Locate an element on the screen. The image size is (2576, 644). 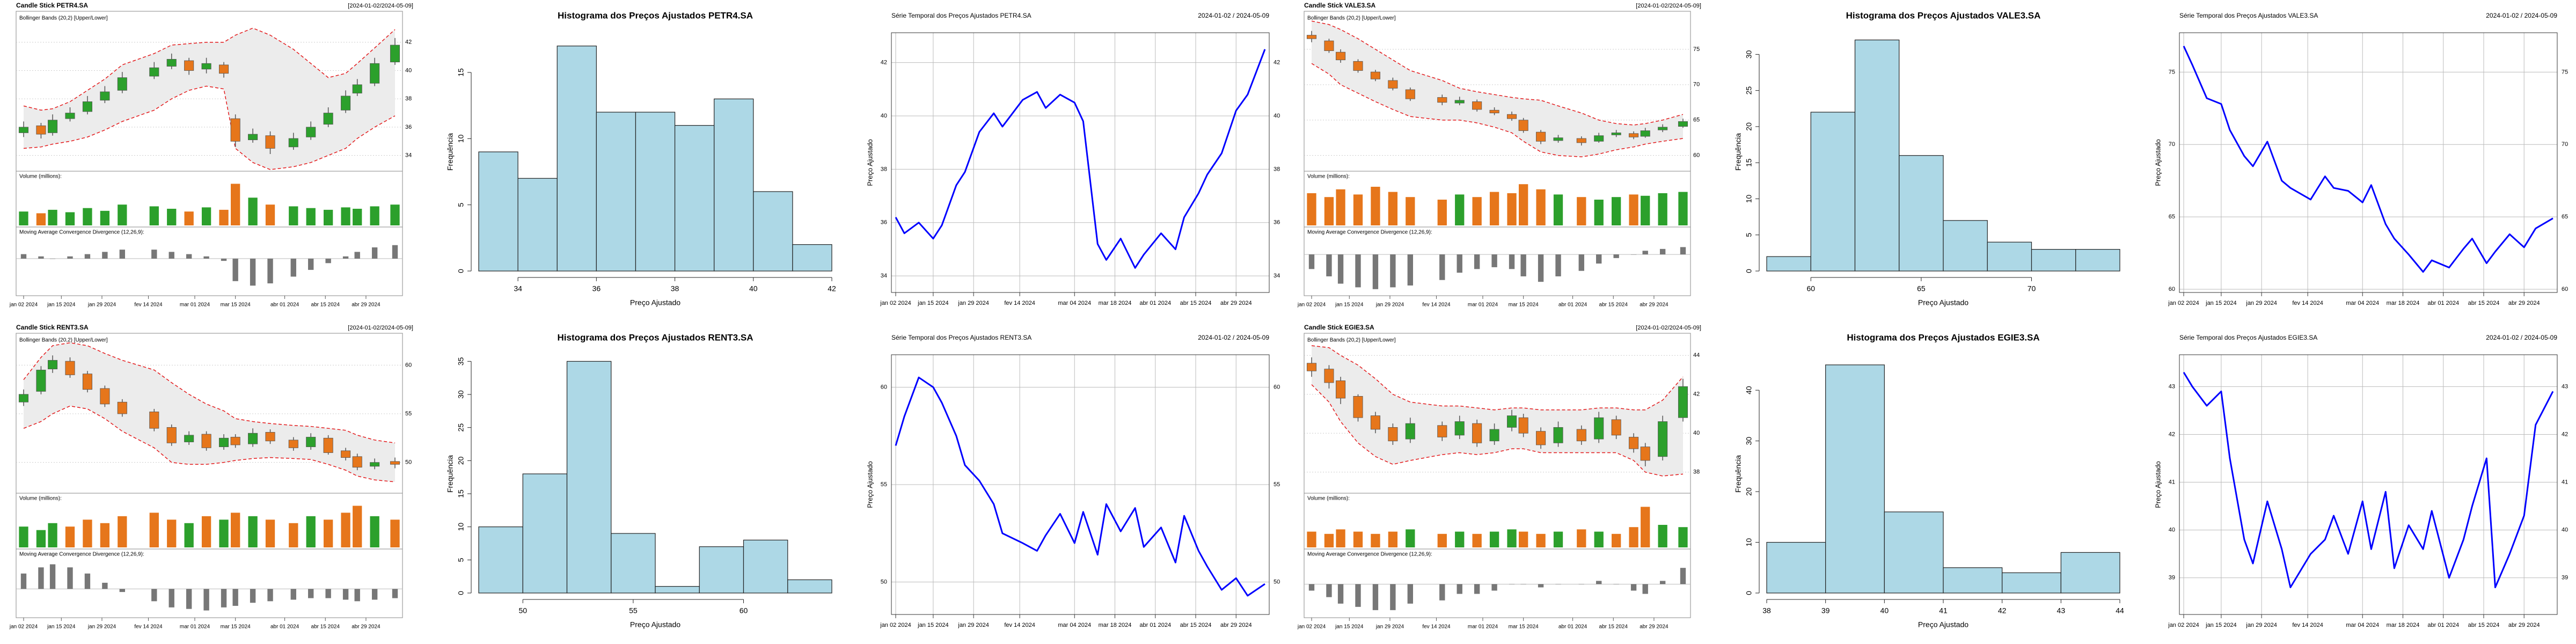
y-tick-label: 5 is located at coordinates (461, 560).